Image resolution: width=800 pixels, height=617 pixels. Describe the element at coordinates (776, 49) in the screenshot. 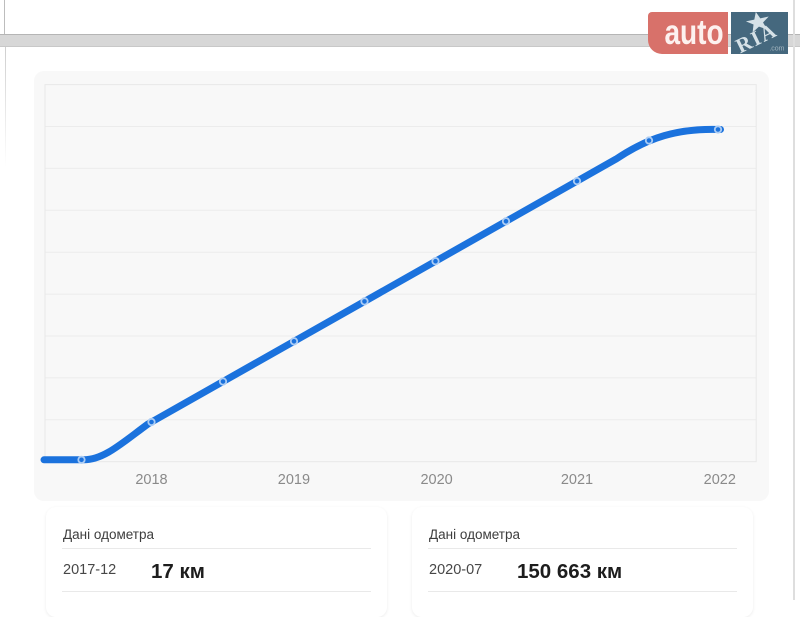

I see `svg-text: .com` at that location.